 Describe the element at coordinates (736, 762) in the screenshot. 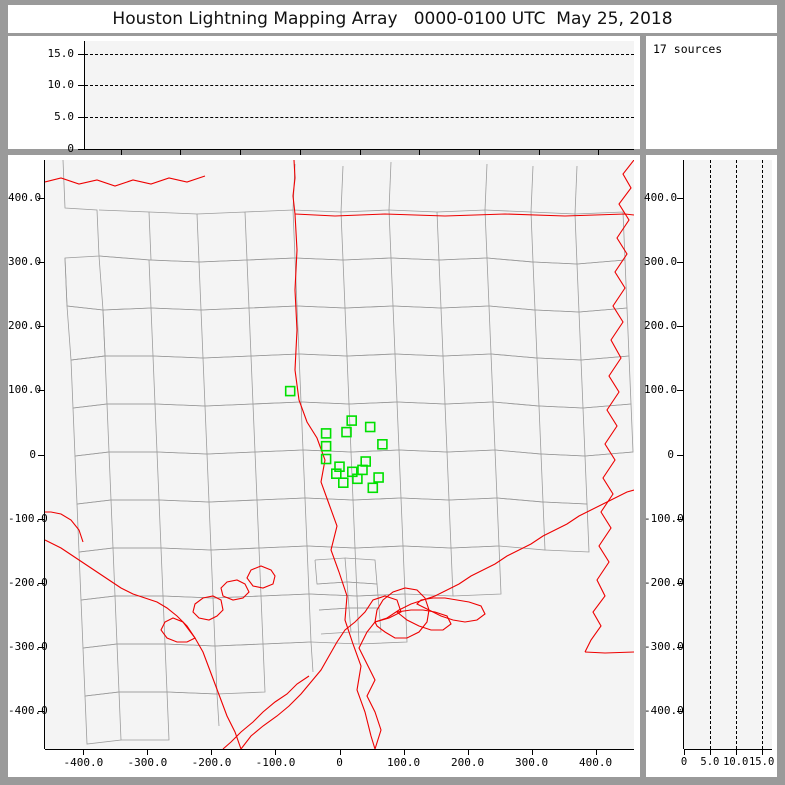

I see `x-tick-label: 10.0` at that location.